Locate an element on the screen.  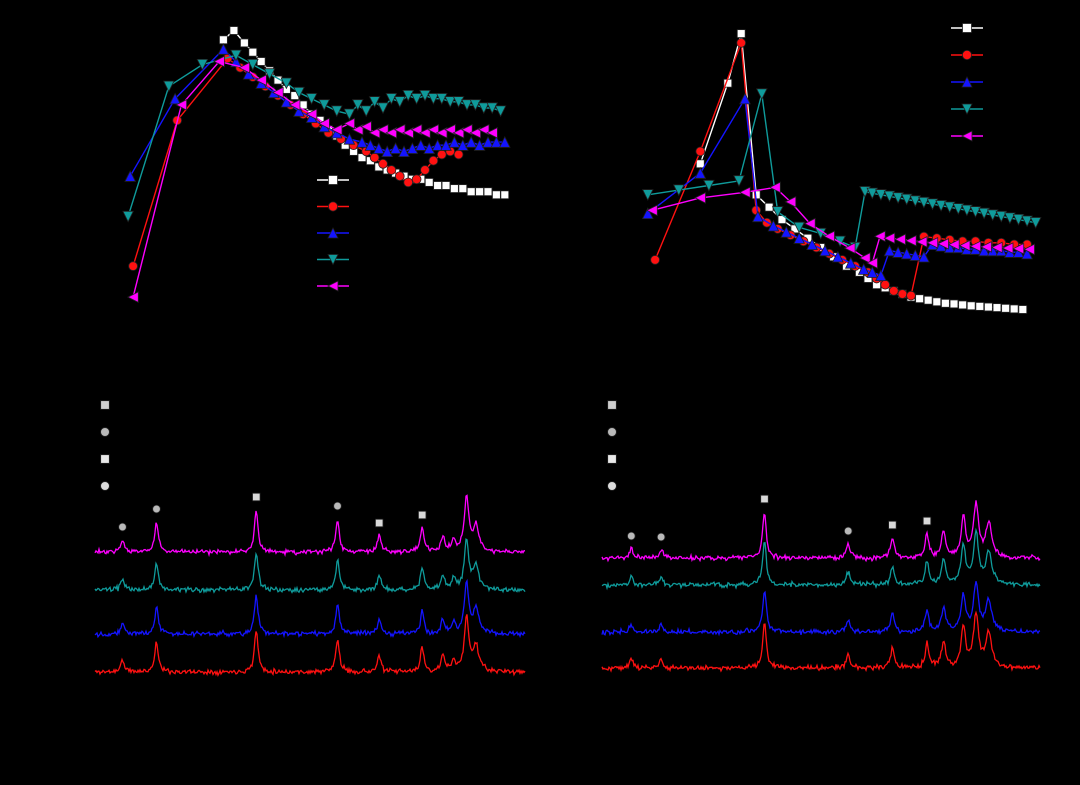
series-line-teal-down-triangles is located at coordinates (841, 171).